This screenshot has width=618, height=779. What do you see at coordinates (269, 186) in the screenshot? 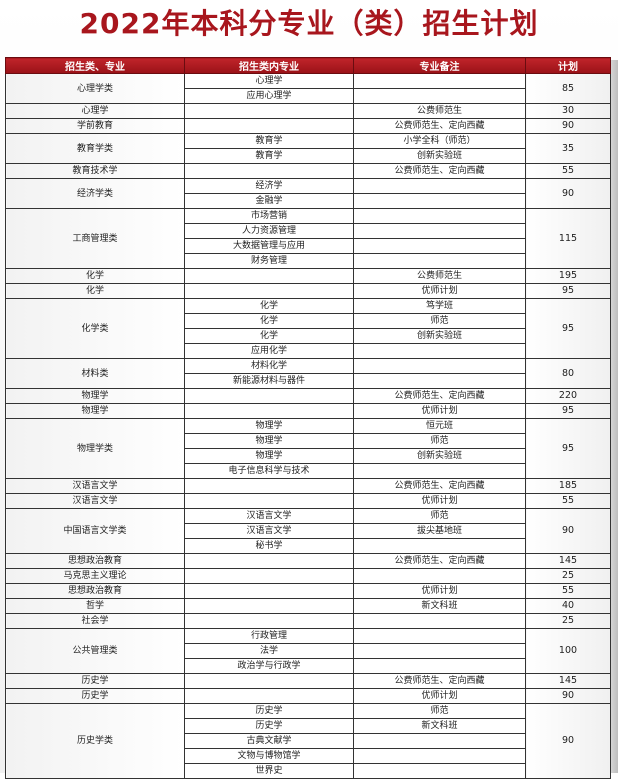
I see `major-cell: 经济学` at bounding box center [269, 186].